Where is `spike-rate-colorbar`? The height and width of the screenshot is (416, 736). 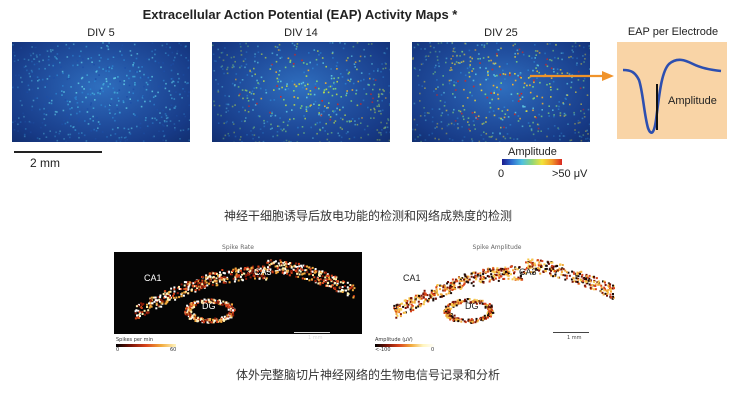
spike-rate-colorbar is located at coordinates (146, 345).